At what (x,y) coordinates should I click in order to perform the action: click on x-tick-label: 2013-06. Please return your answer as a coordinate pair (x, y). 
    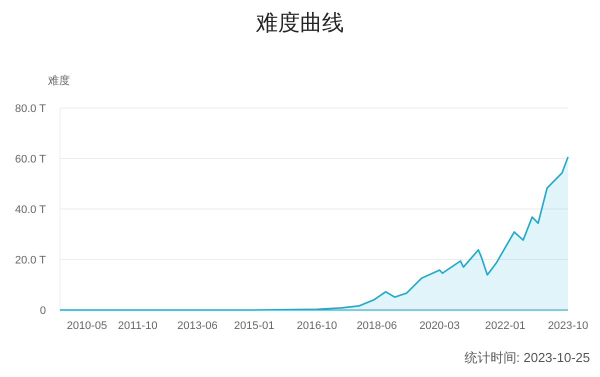
    Looking at the image, I should click on (197, 326).